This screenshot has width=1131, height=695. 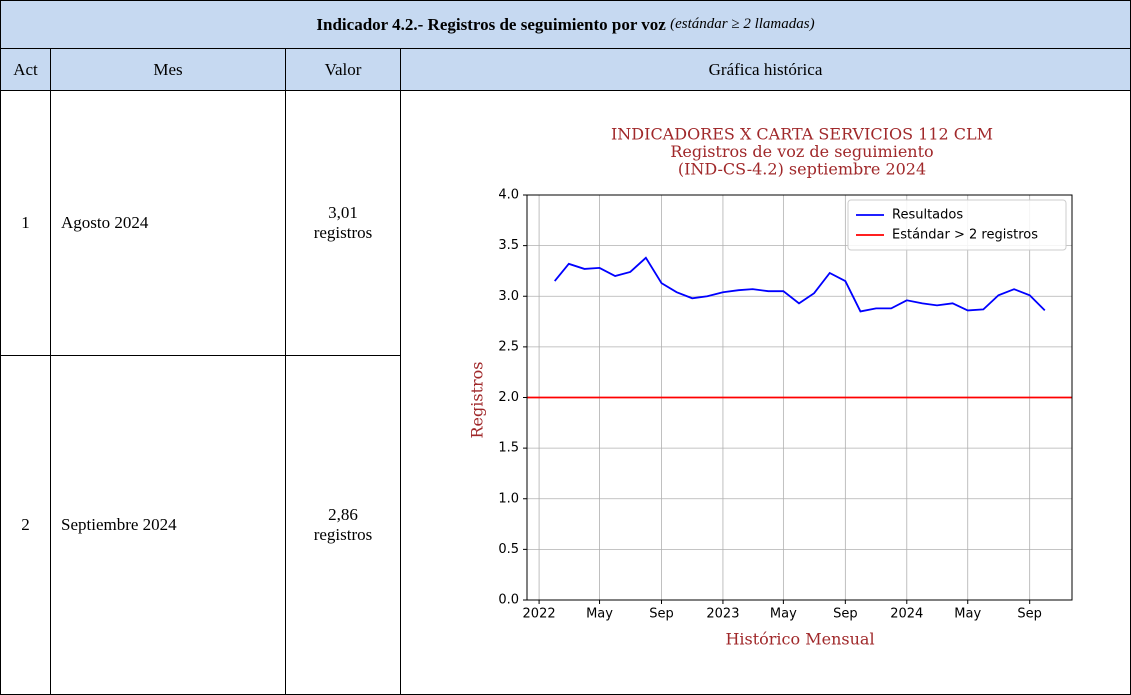 What do you see at coordinates (168, 223) in the screenshot?
I see `cell: Agosto 2024` at bounding box center [168, 223].